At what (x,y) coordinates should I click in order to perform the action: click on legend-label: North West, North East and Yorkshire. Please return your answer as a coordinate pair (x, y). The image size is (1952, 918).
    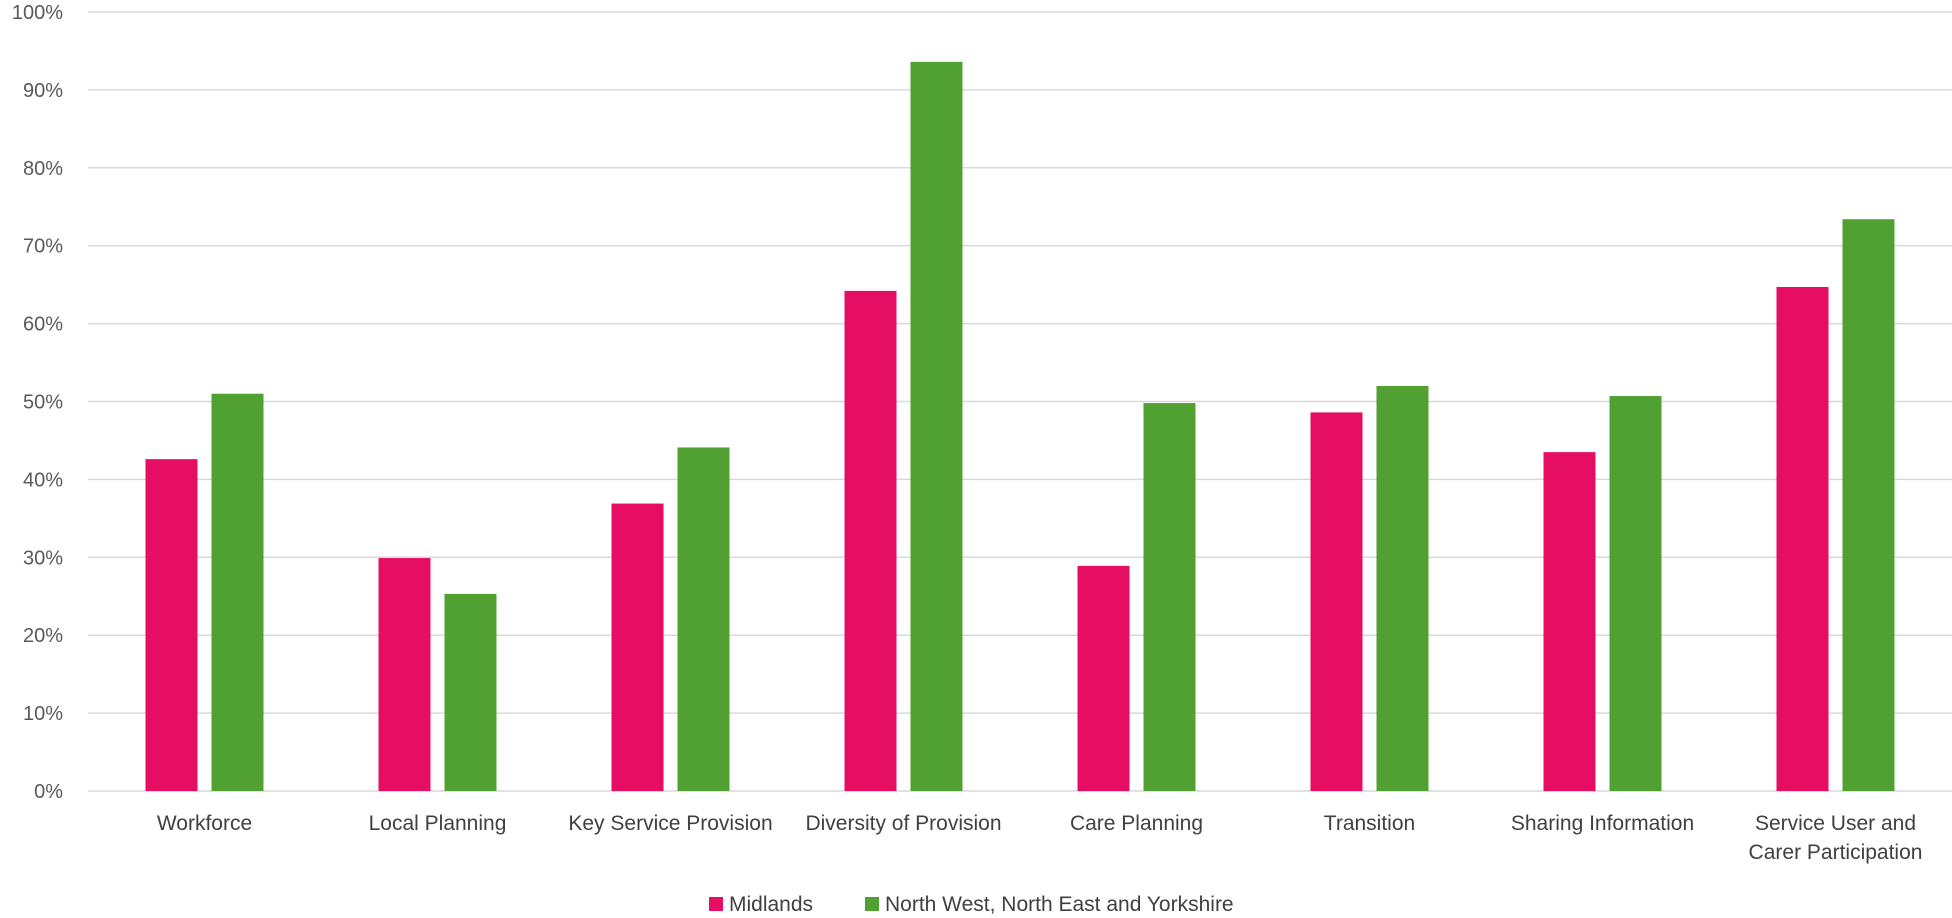
    Looking at the image, I should click on (1059, 904).